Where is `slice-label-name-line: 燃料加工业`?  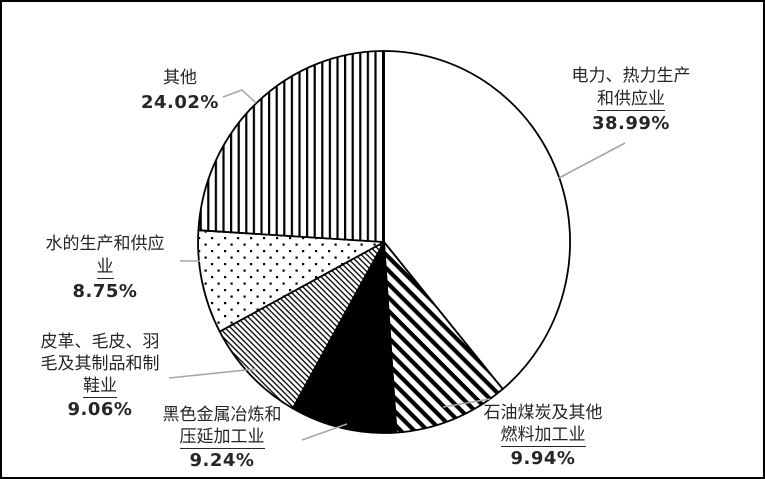
slice-label-name-line: 燃料加工业 is located at coordinates (543, 436).